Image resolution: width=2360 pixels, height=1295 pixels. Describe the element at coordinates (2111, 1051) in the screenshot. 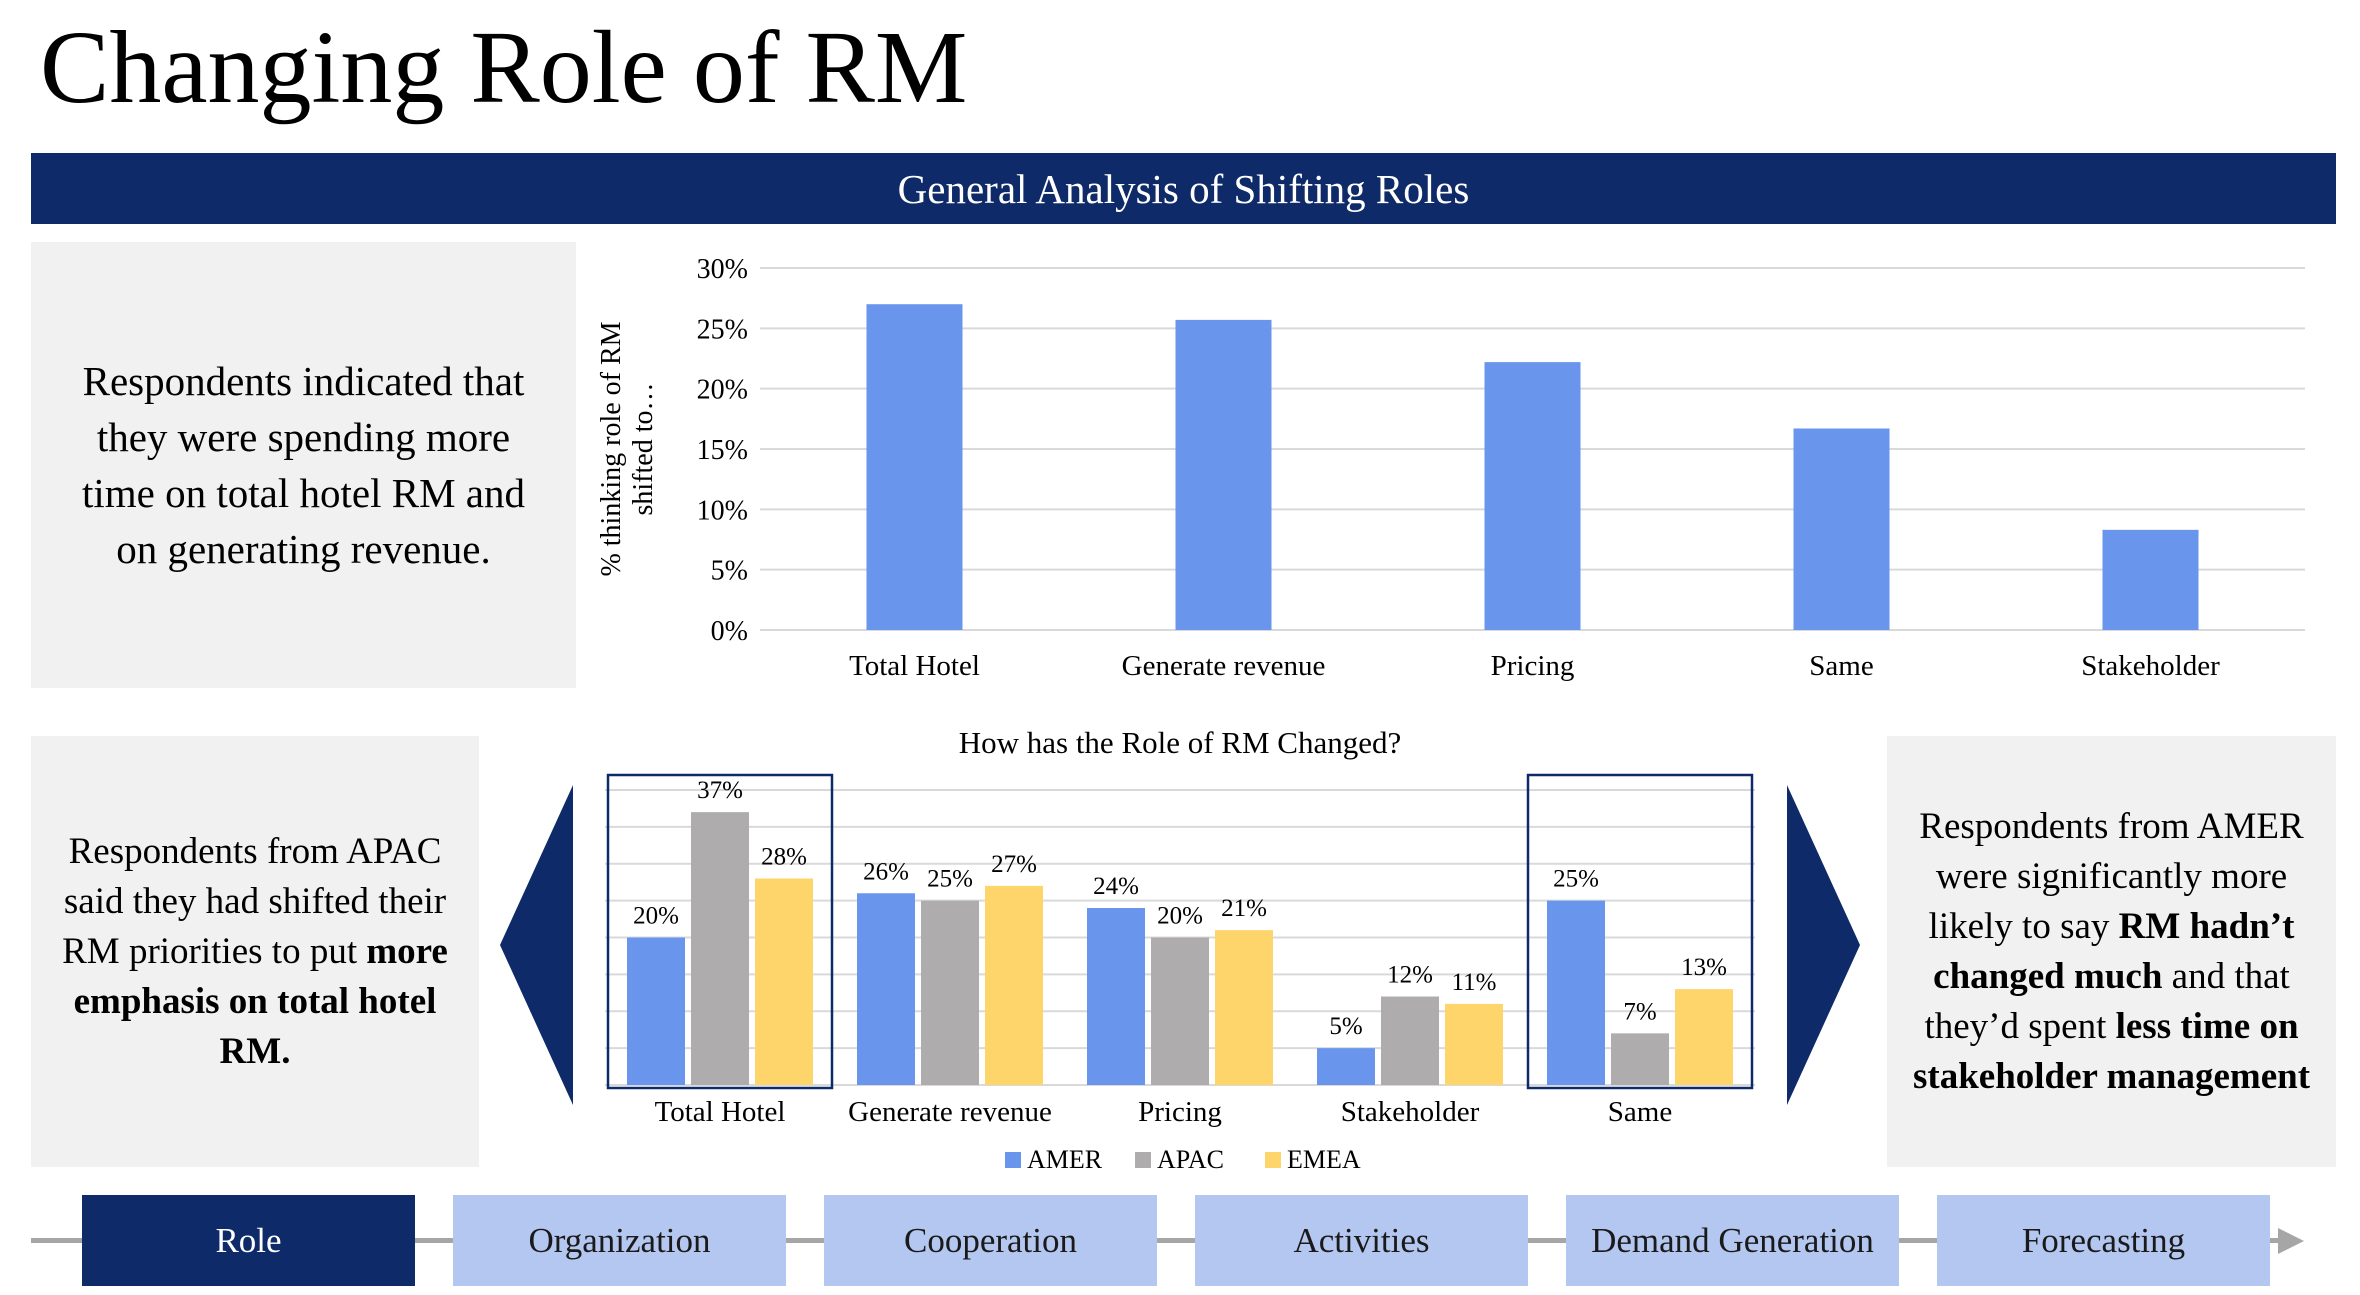

I see `amer-insight-emphasis-2: less time on stakeholder management` at that location.